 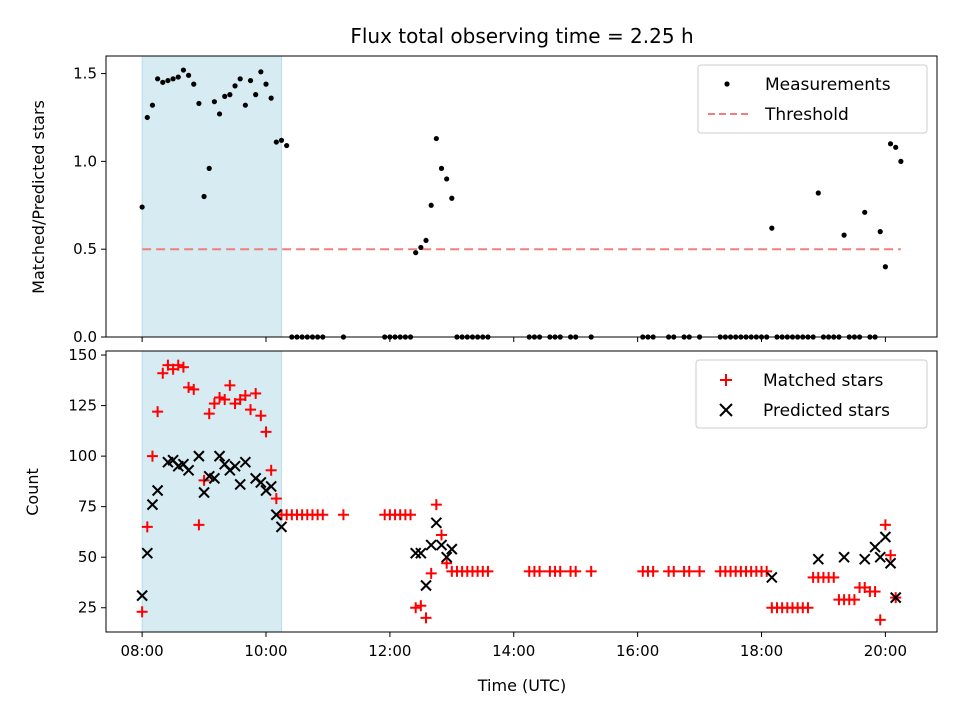 I want to click on measurements-legend-marker, so click(x=727, y=84).